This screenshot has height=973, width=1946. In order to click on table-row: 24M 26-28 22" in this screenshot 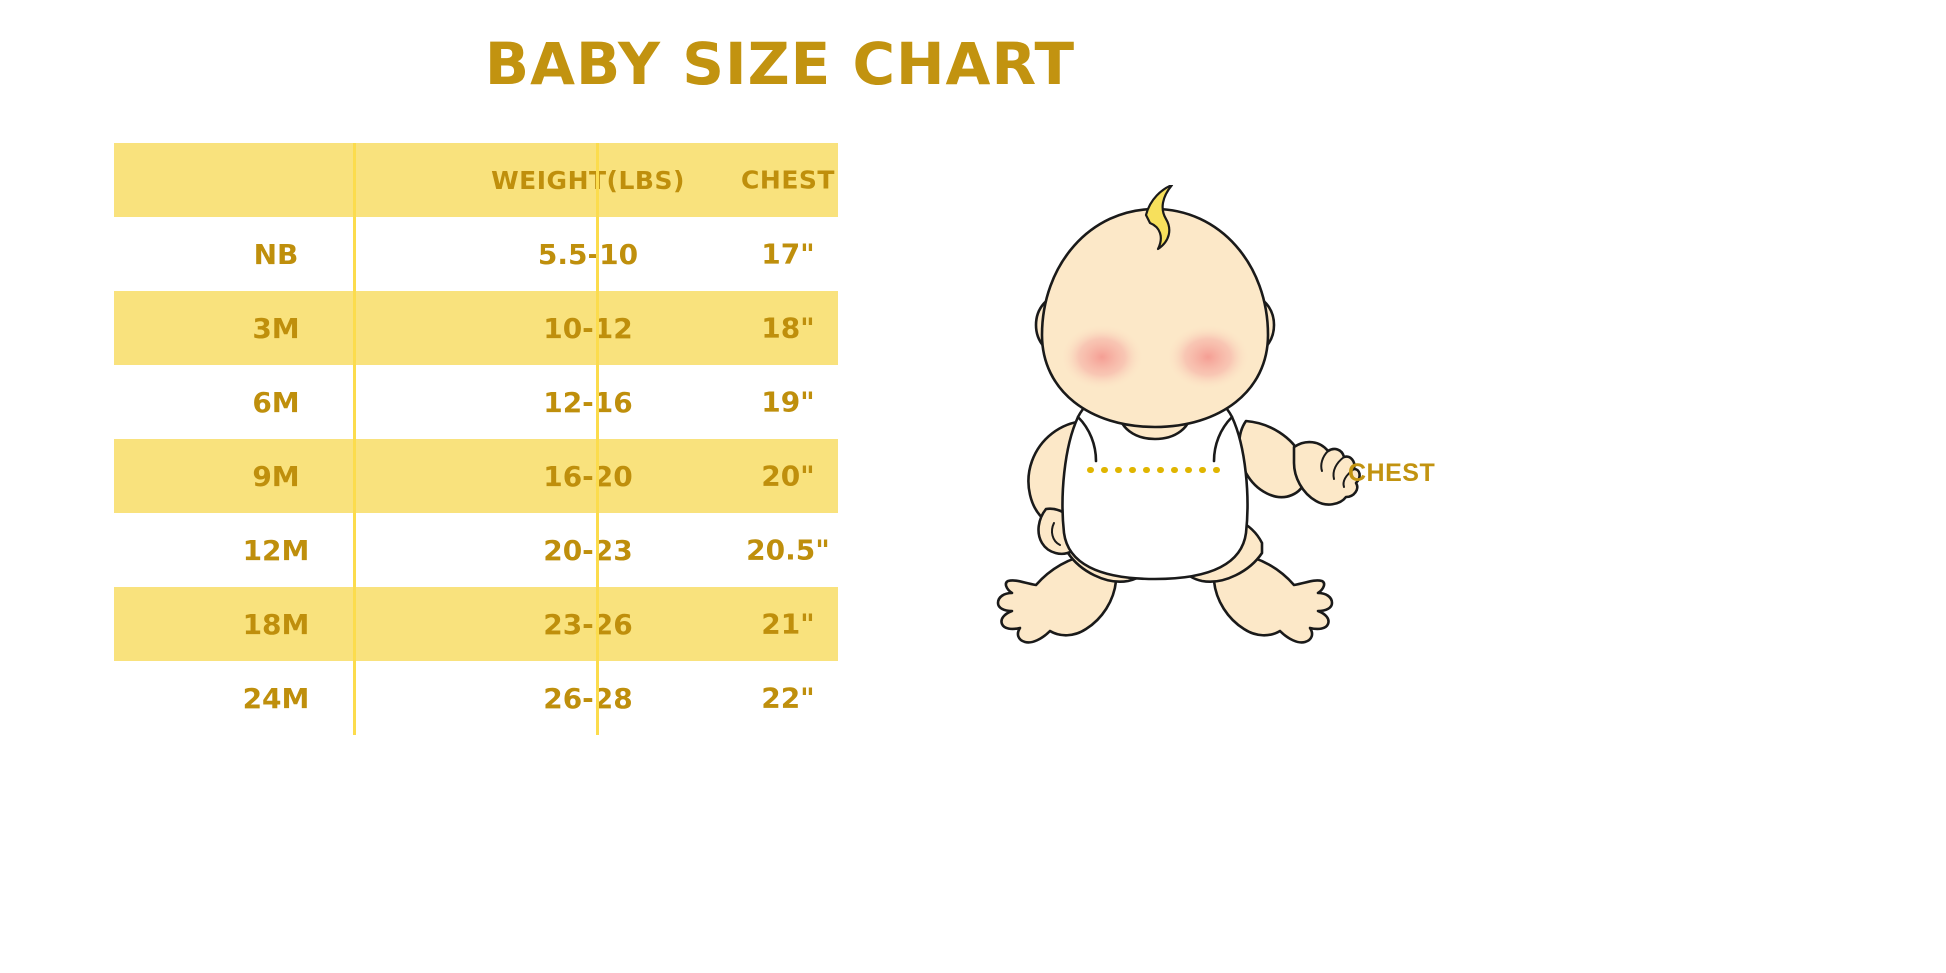, I will do `click(476, 698)`.